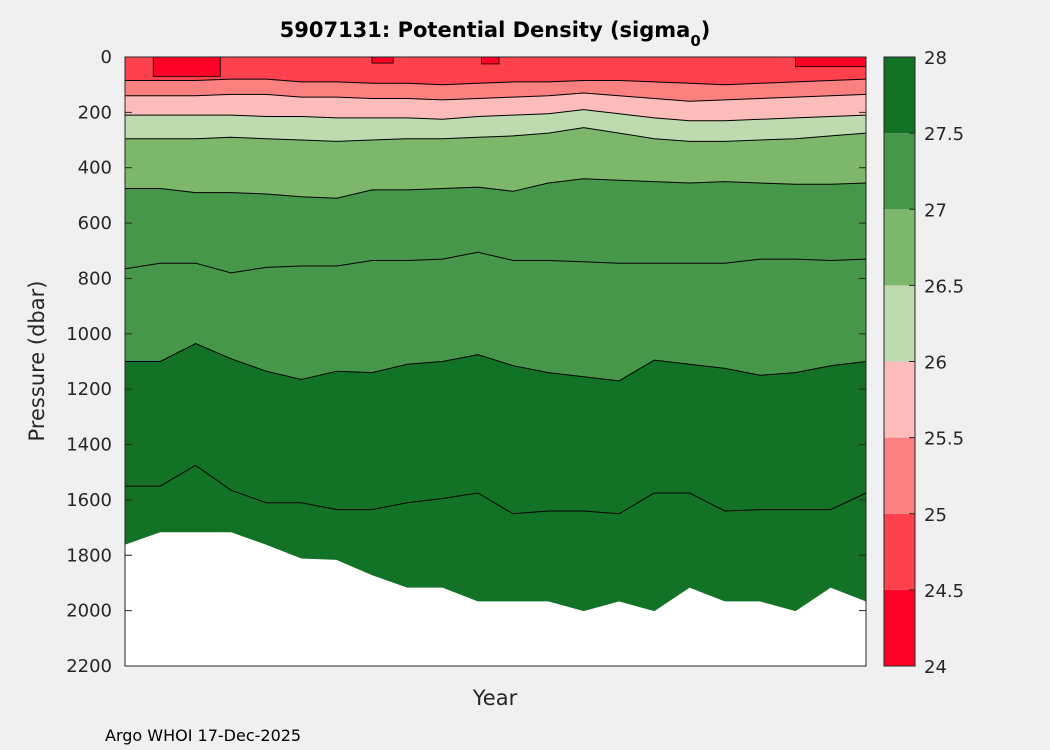 This screenshot has height=750, width=1050. What do you see at coordinates (95, 112) in the screenshot?
I see `y-tick-label: 200` at bounding box center [95, 112].